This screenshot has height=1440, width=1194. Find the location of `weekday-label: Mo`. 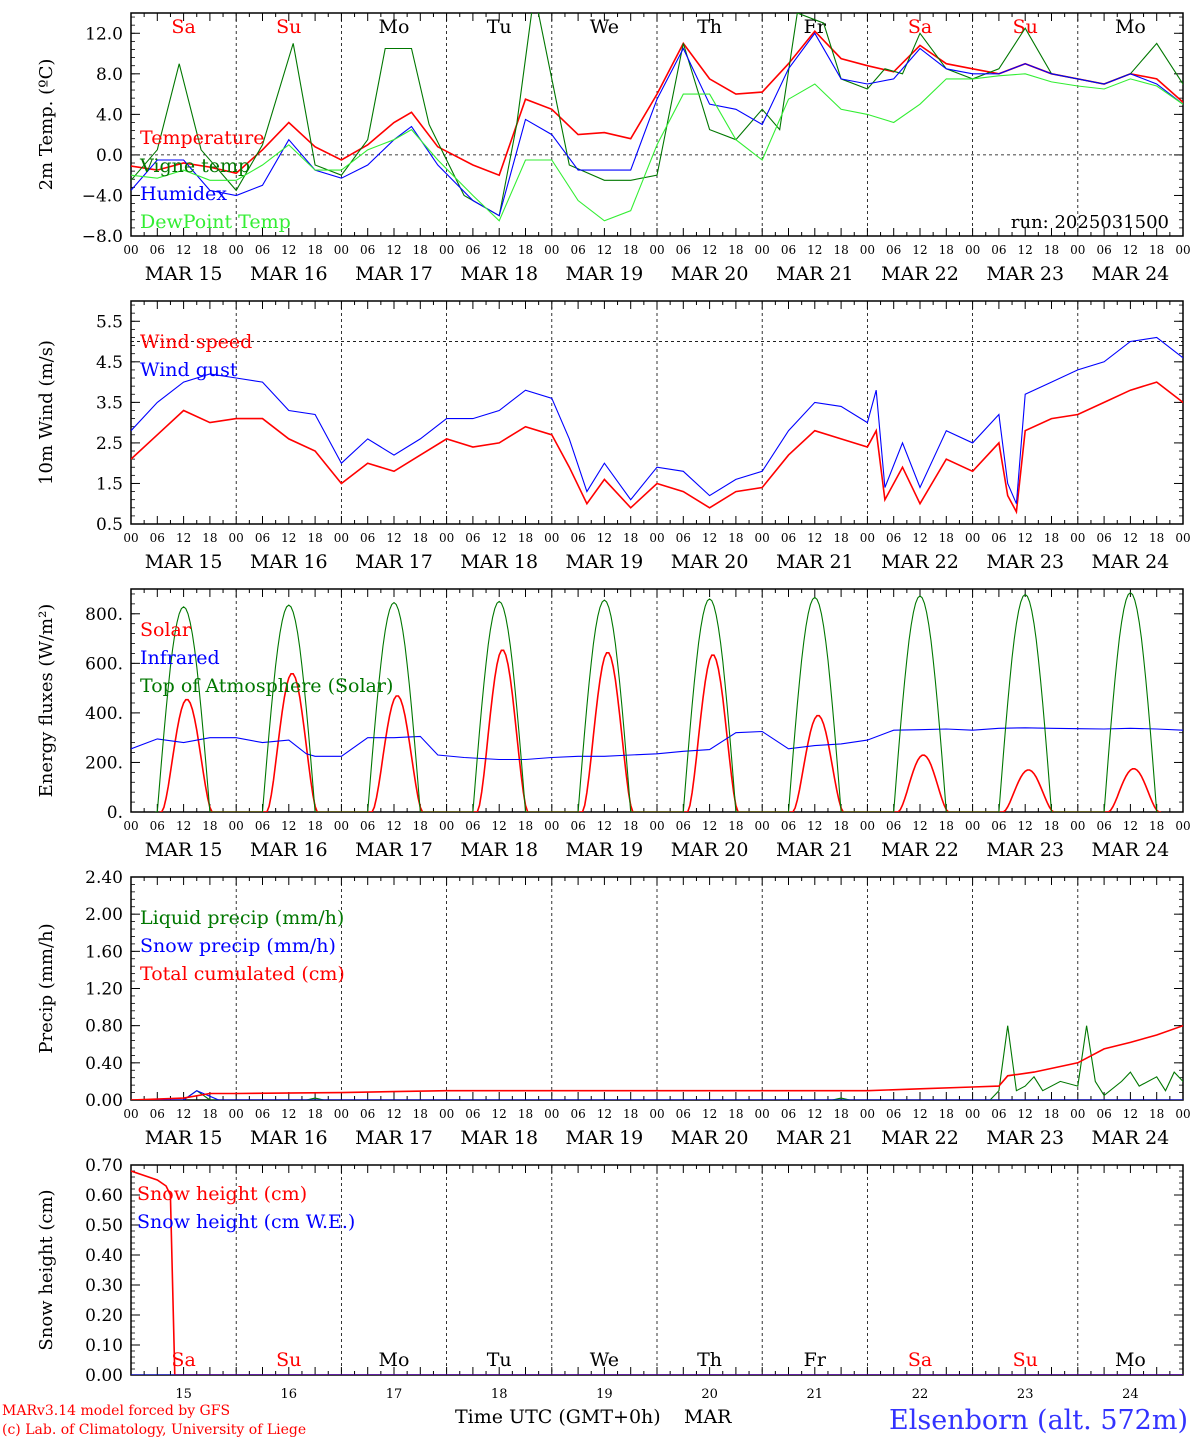

weekday-label: Mo is located at coordinates (1130, 1360).